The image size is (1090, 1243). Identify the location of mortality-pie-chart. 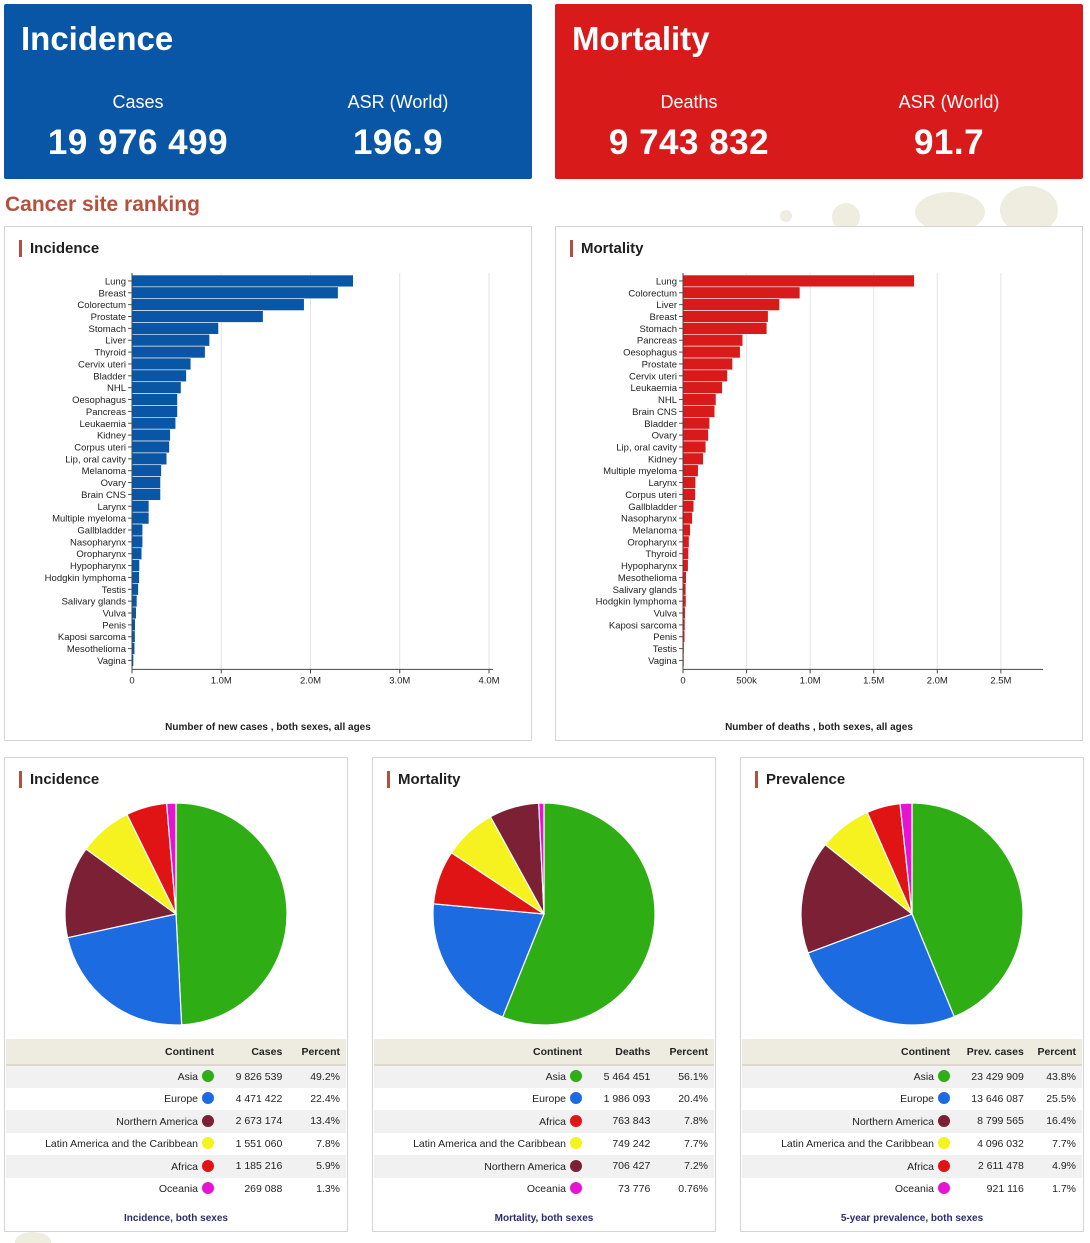
(544, 914).